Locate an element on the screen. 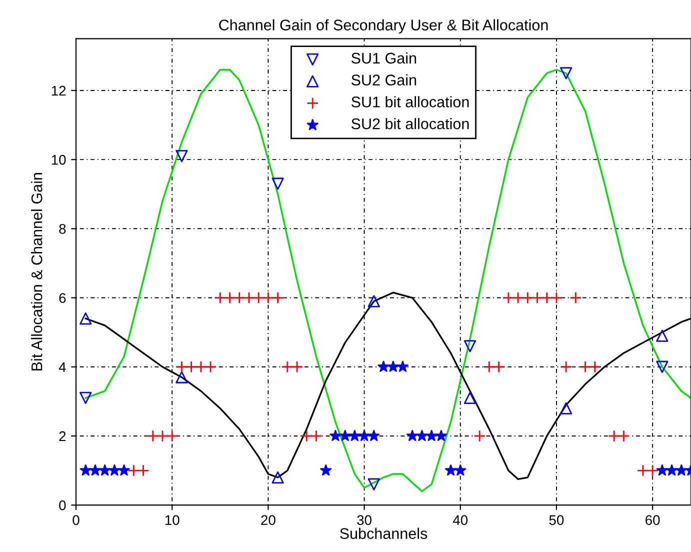 This screenshot has height=552, width=691. legend-label: SU2 bit allocation is located at coordinates (410, 124).